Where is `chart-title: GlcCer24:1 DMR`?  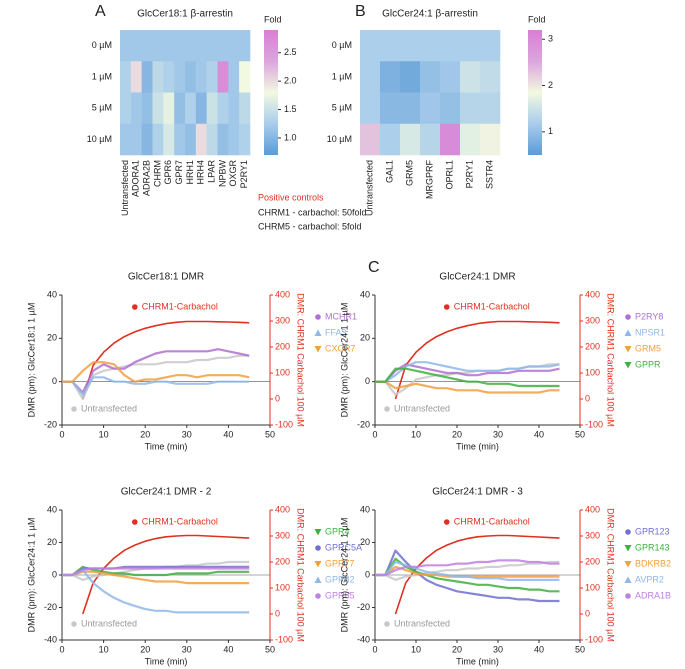 chart-title: GlcCer24:1 DMR is located at coordinates (477, 277).